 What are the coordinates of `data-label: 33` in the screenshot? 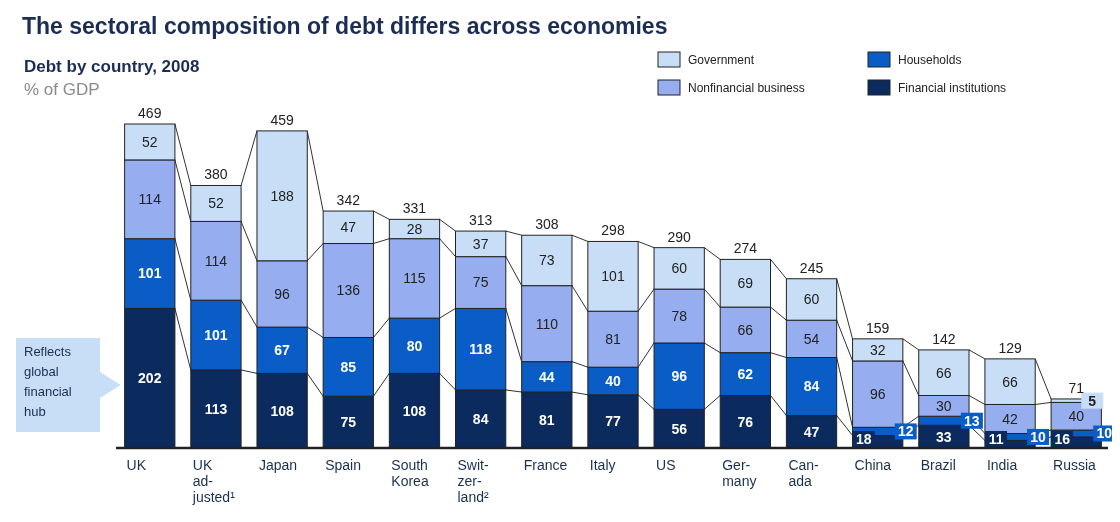 It's located at (944, 436).